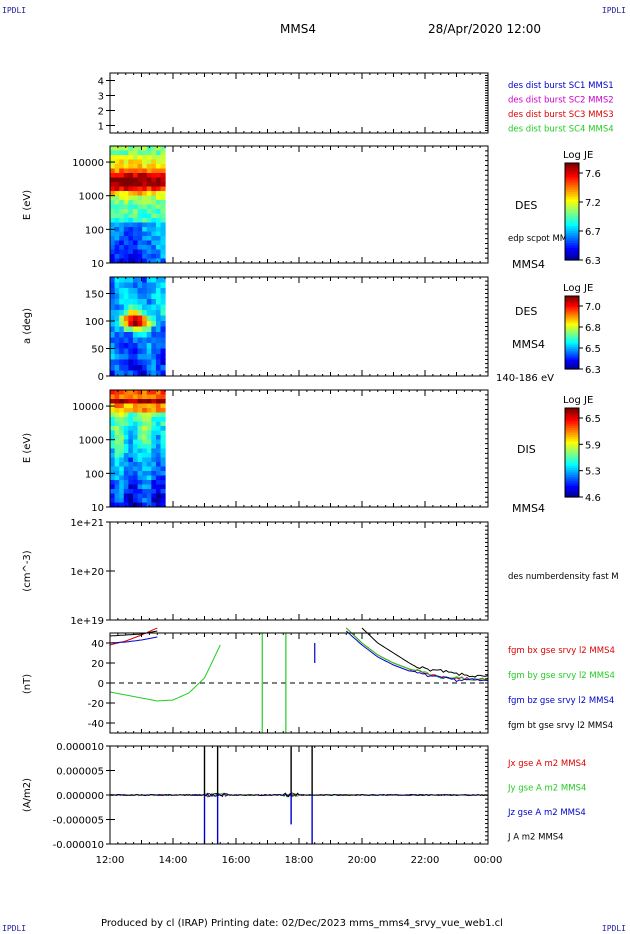 Image resolution: width=630 pixels, height=934 pixels. Describe the element at coordinates (593, 203) in the screenshot. I see `des-energy-panel-colorbar-label: 7.2` at that location.